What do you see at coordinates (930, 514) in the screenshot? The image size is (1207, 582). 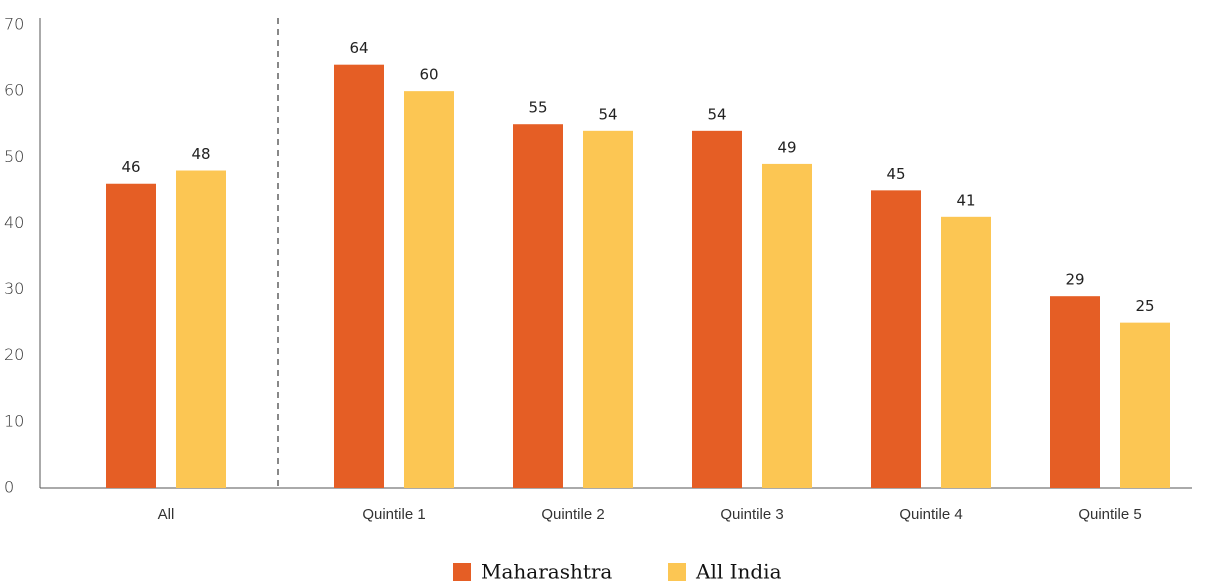 I see `x-tick-label: Quintile 4` at bounding box center [930, 514].